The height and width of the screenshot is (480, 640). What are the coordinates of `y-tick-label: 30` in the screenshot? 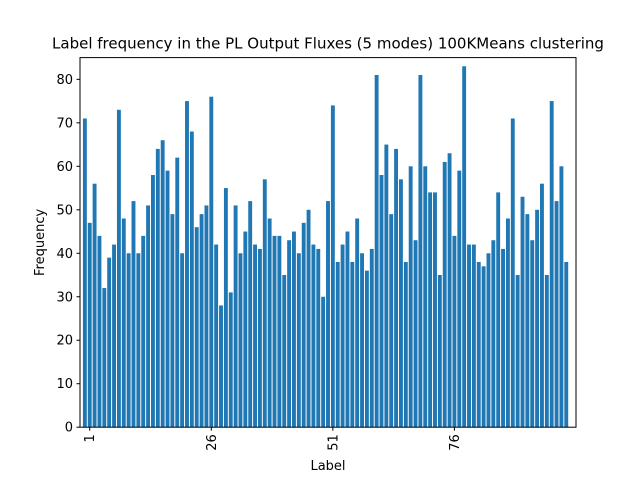 It's located at (64, 297).